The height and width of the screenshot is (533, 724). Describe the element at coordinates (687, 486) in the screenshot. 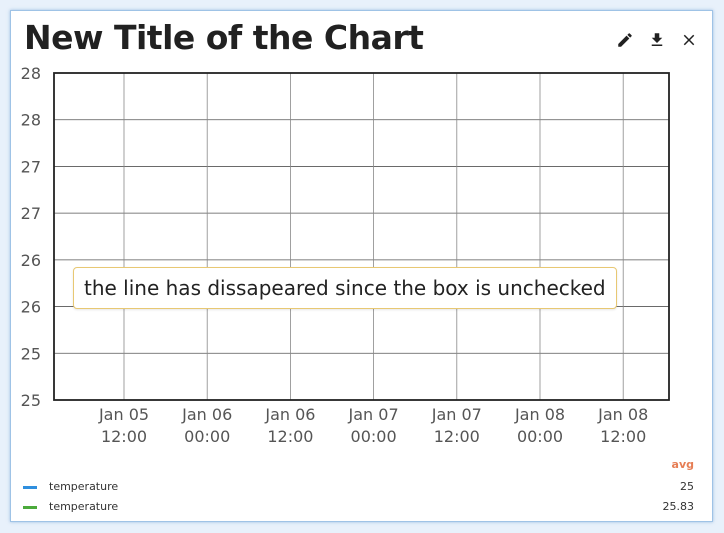

I see `legend-item-value: 25` at that location.